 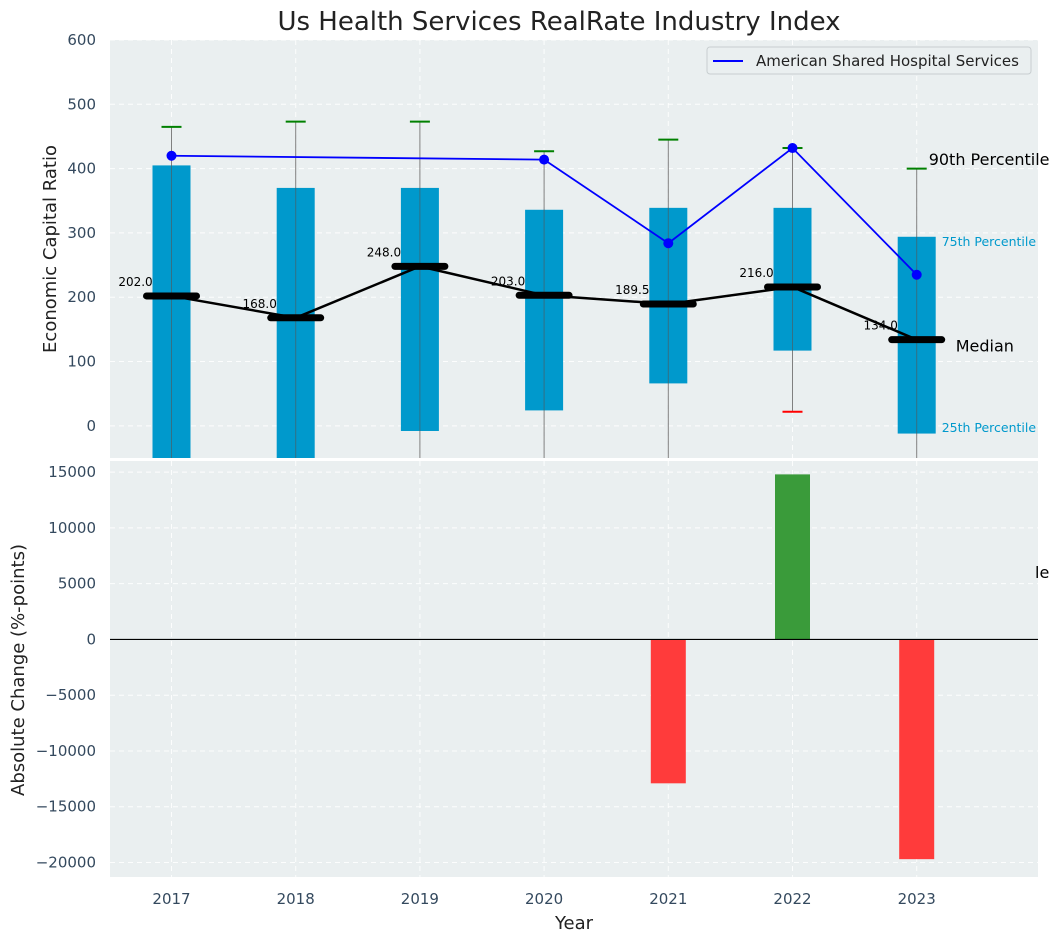 I want to click on x-tick: 2019, so click(x=420, y=899).